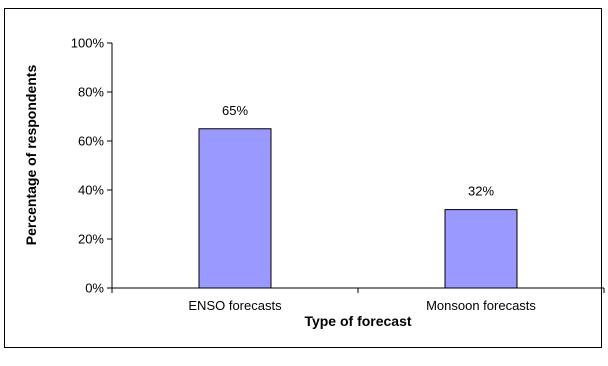 This screenshot has width=608, height=366. I want to click on y-tick-label: 40%, so click(91, 190).